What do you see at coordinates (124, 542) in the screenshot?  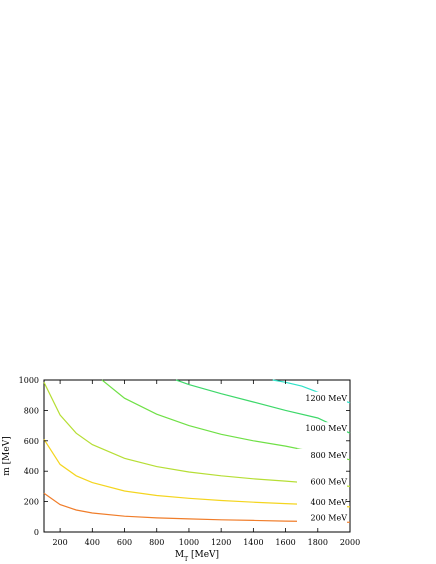 I see `x-tick-label: 600` at bounding box center [124, 542].